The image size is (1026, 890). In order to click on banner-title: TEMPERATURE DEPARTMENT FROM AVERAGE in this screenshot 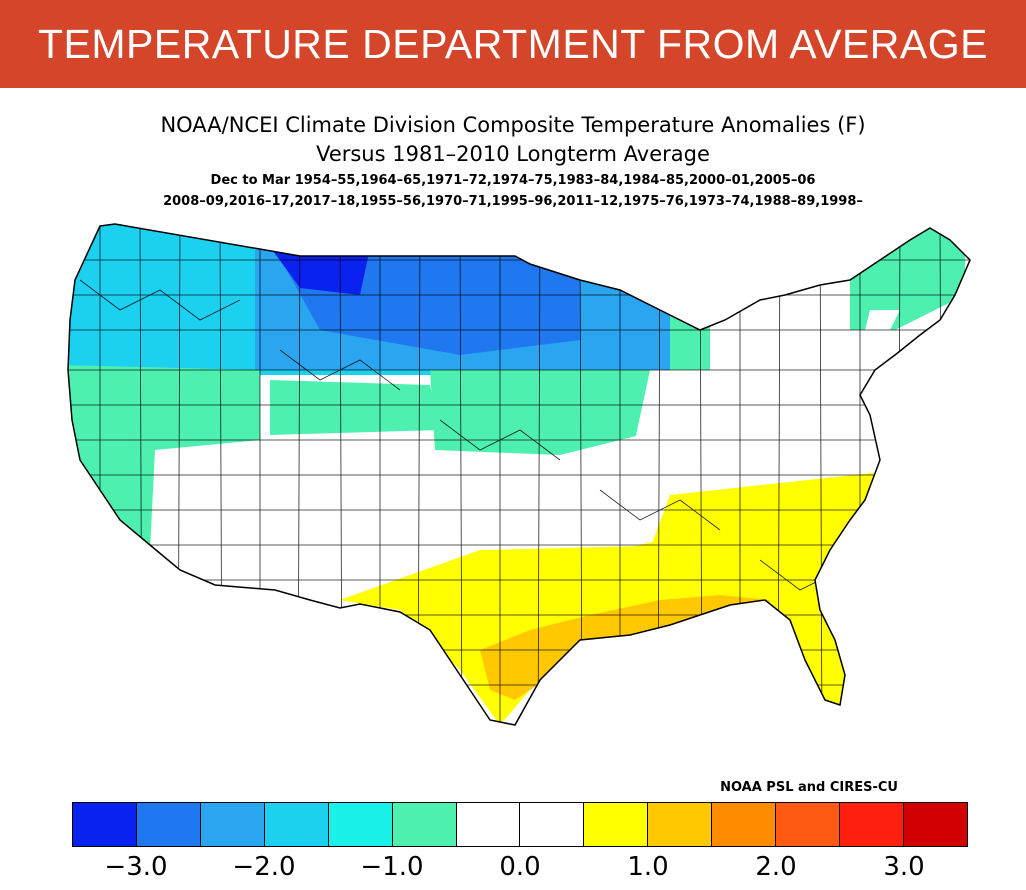, I will do `click(513, 43)`.